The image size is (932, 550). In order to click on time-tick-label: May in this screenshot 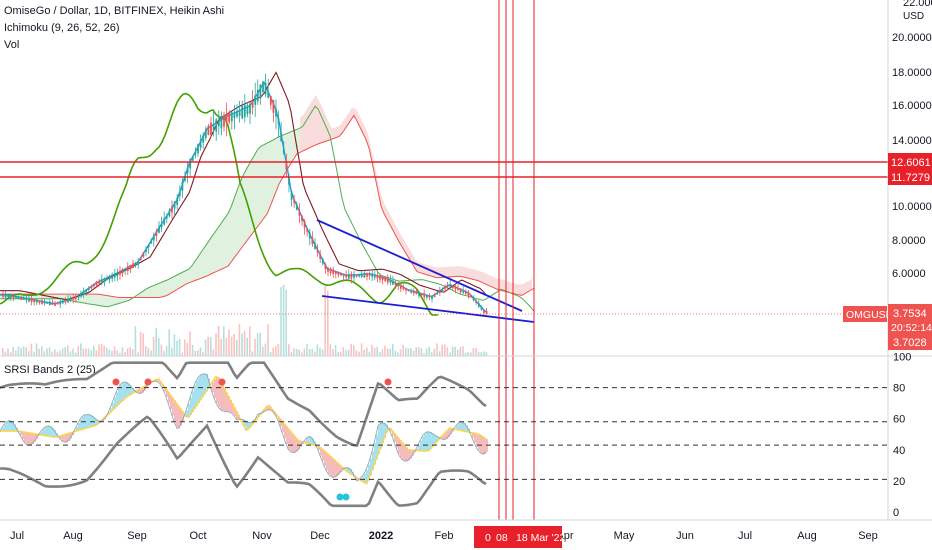, I will do `click(624, 536)`.